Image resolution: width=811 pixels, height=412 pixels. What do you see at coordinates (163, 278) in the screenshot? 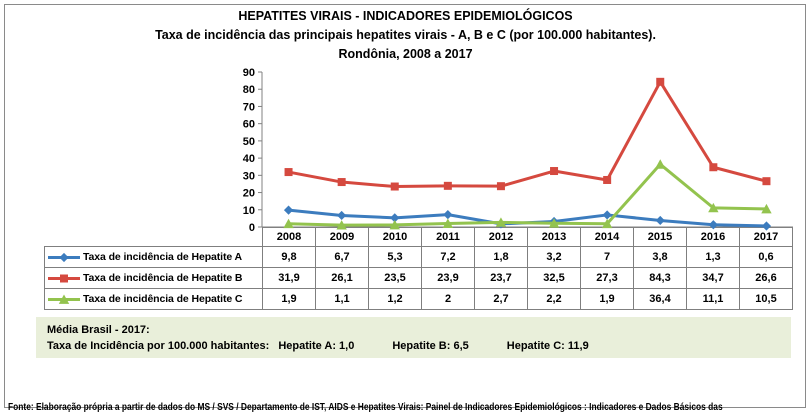
I see `legend-label: Taxa de incidência de Hepatite B` at bounding box center [163, 278].